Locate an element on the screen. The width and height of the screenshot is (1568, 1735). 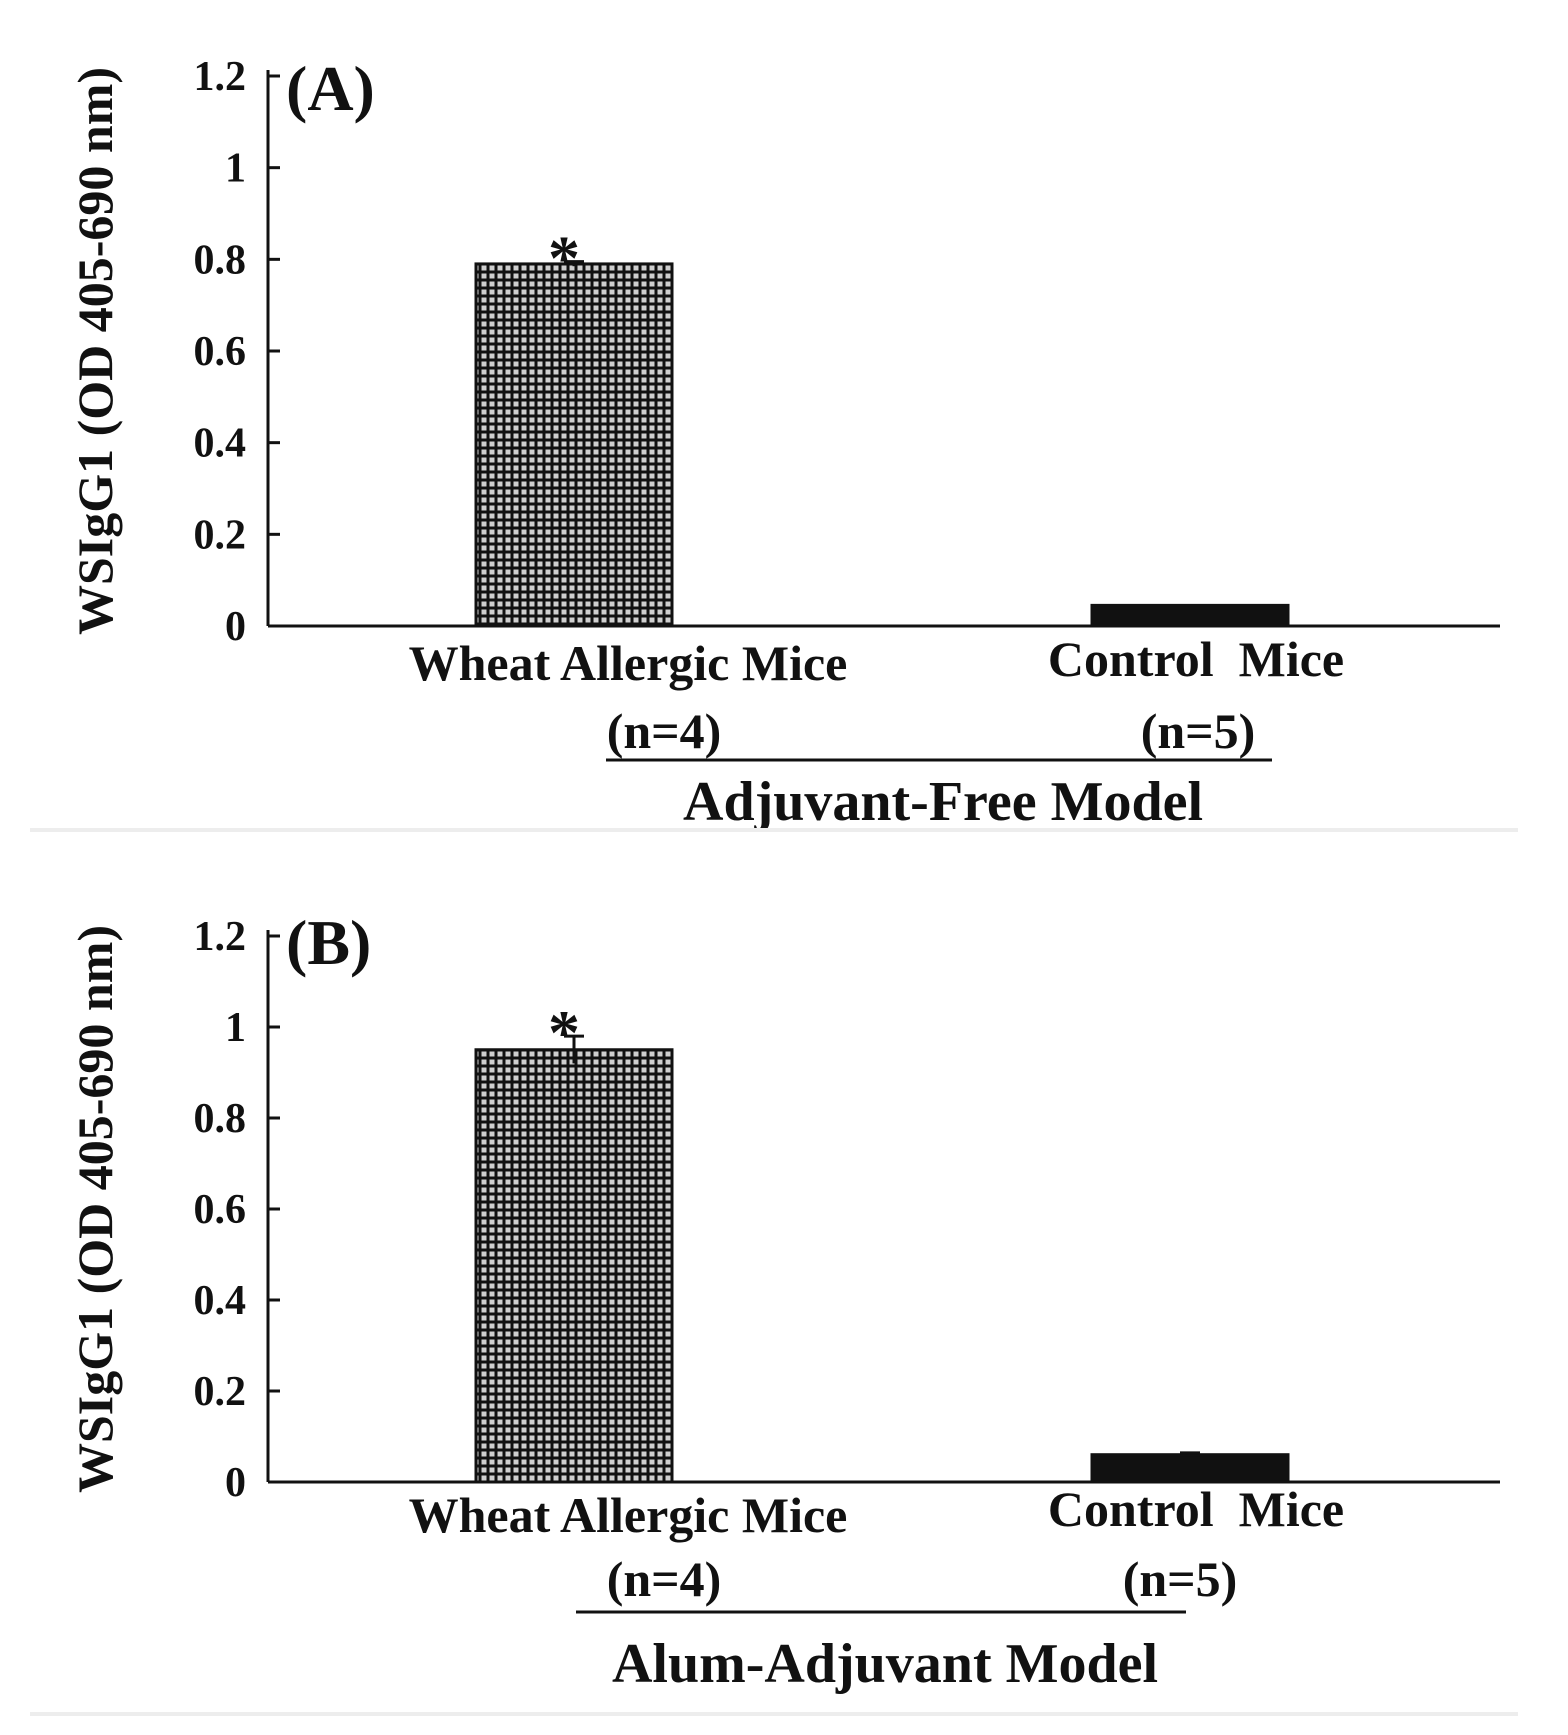
group-label: Alum-Adjuvant Model is located at coordinates (885, 1664).